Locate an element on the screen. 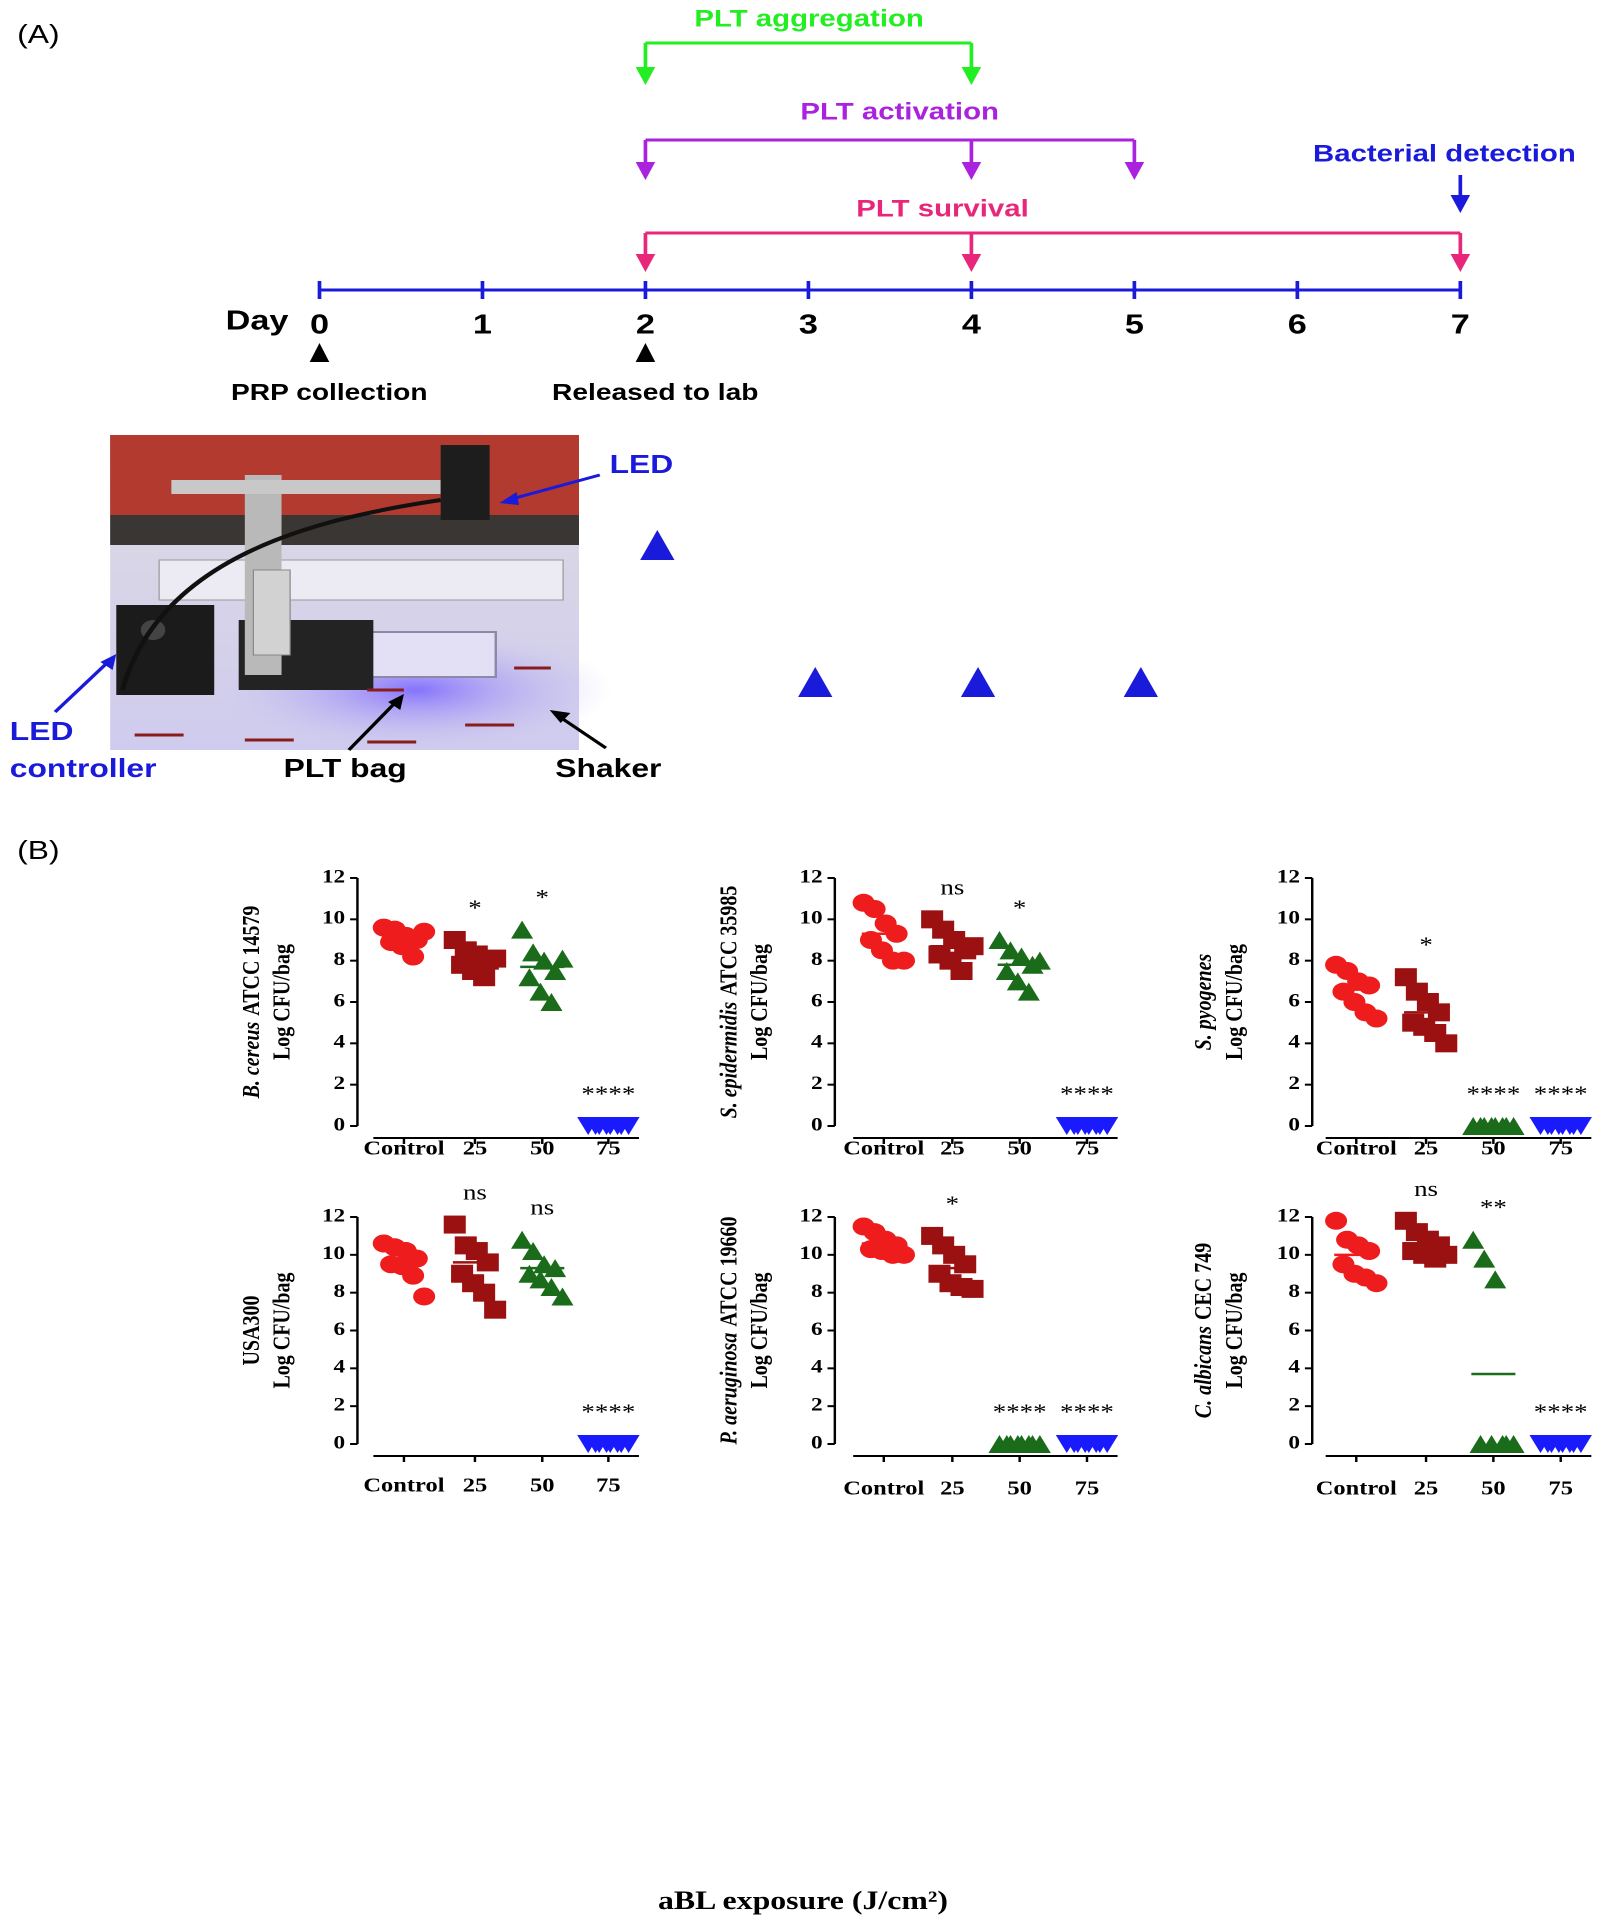 This screenshot has height=1920, width=1606. y-tick-label: 6 is located at coordinates (817, 999).